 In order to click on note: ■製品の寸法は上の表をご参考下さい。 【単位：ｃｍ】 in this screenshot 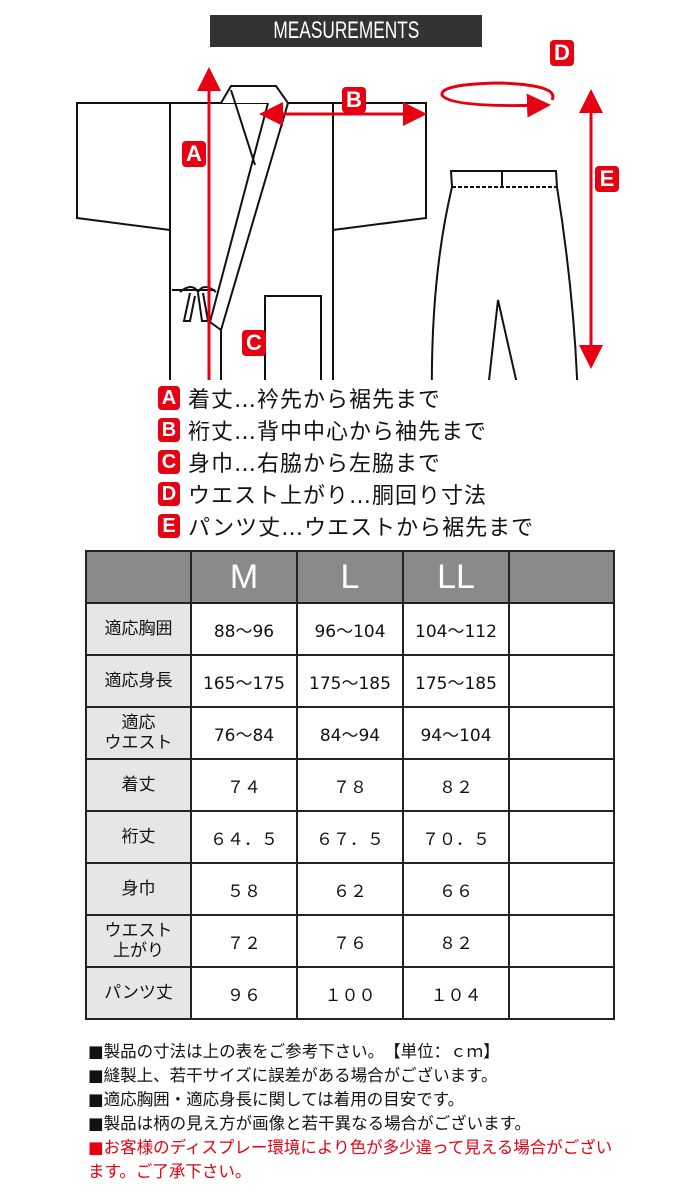, I will do `click(294, 1051)`.